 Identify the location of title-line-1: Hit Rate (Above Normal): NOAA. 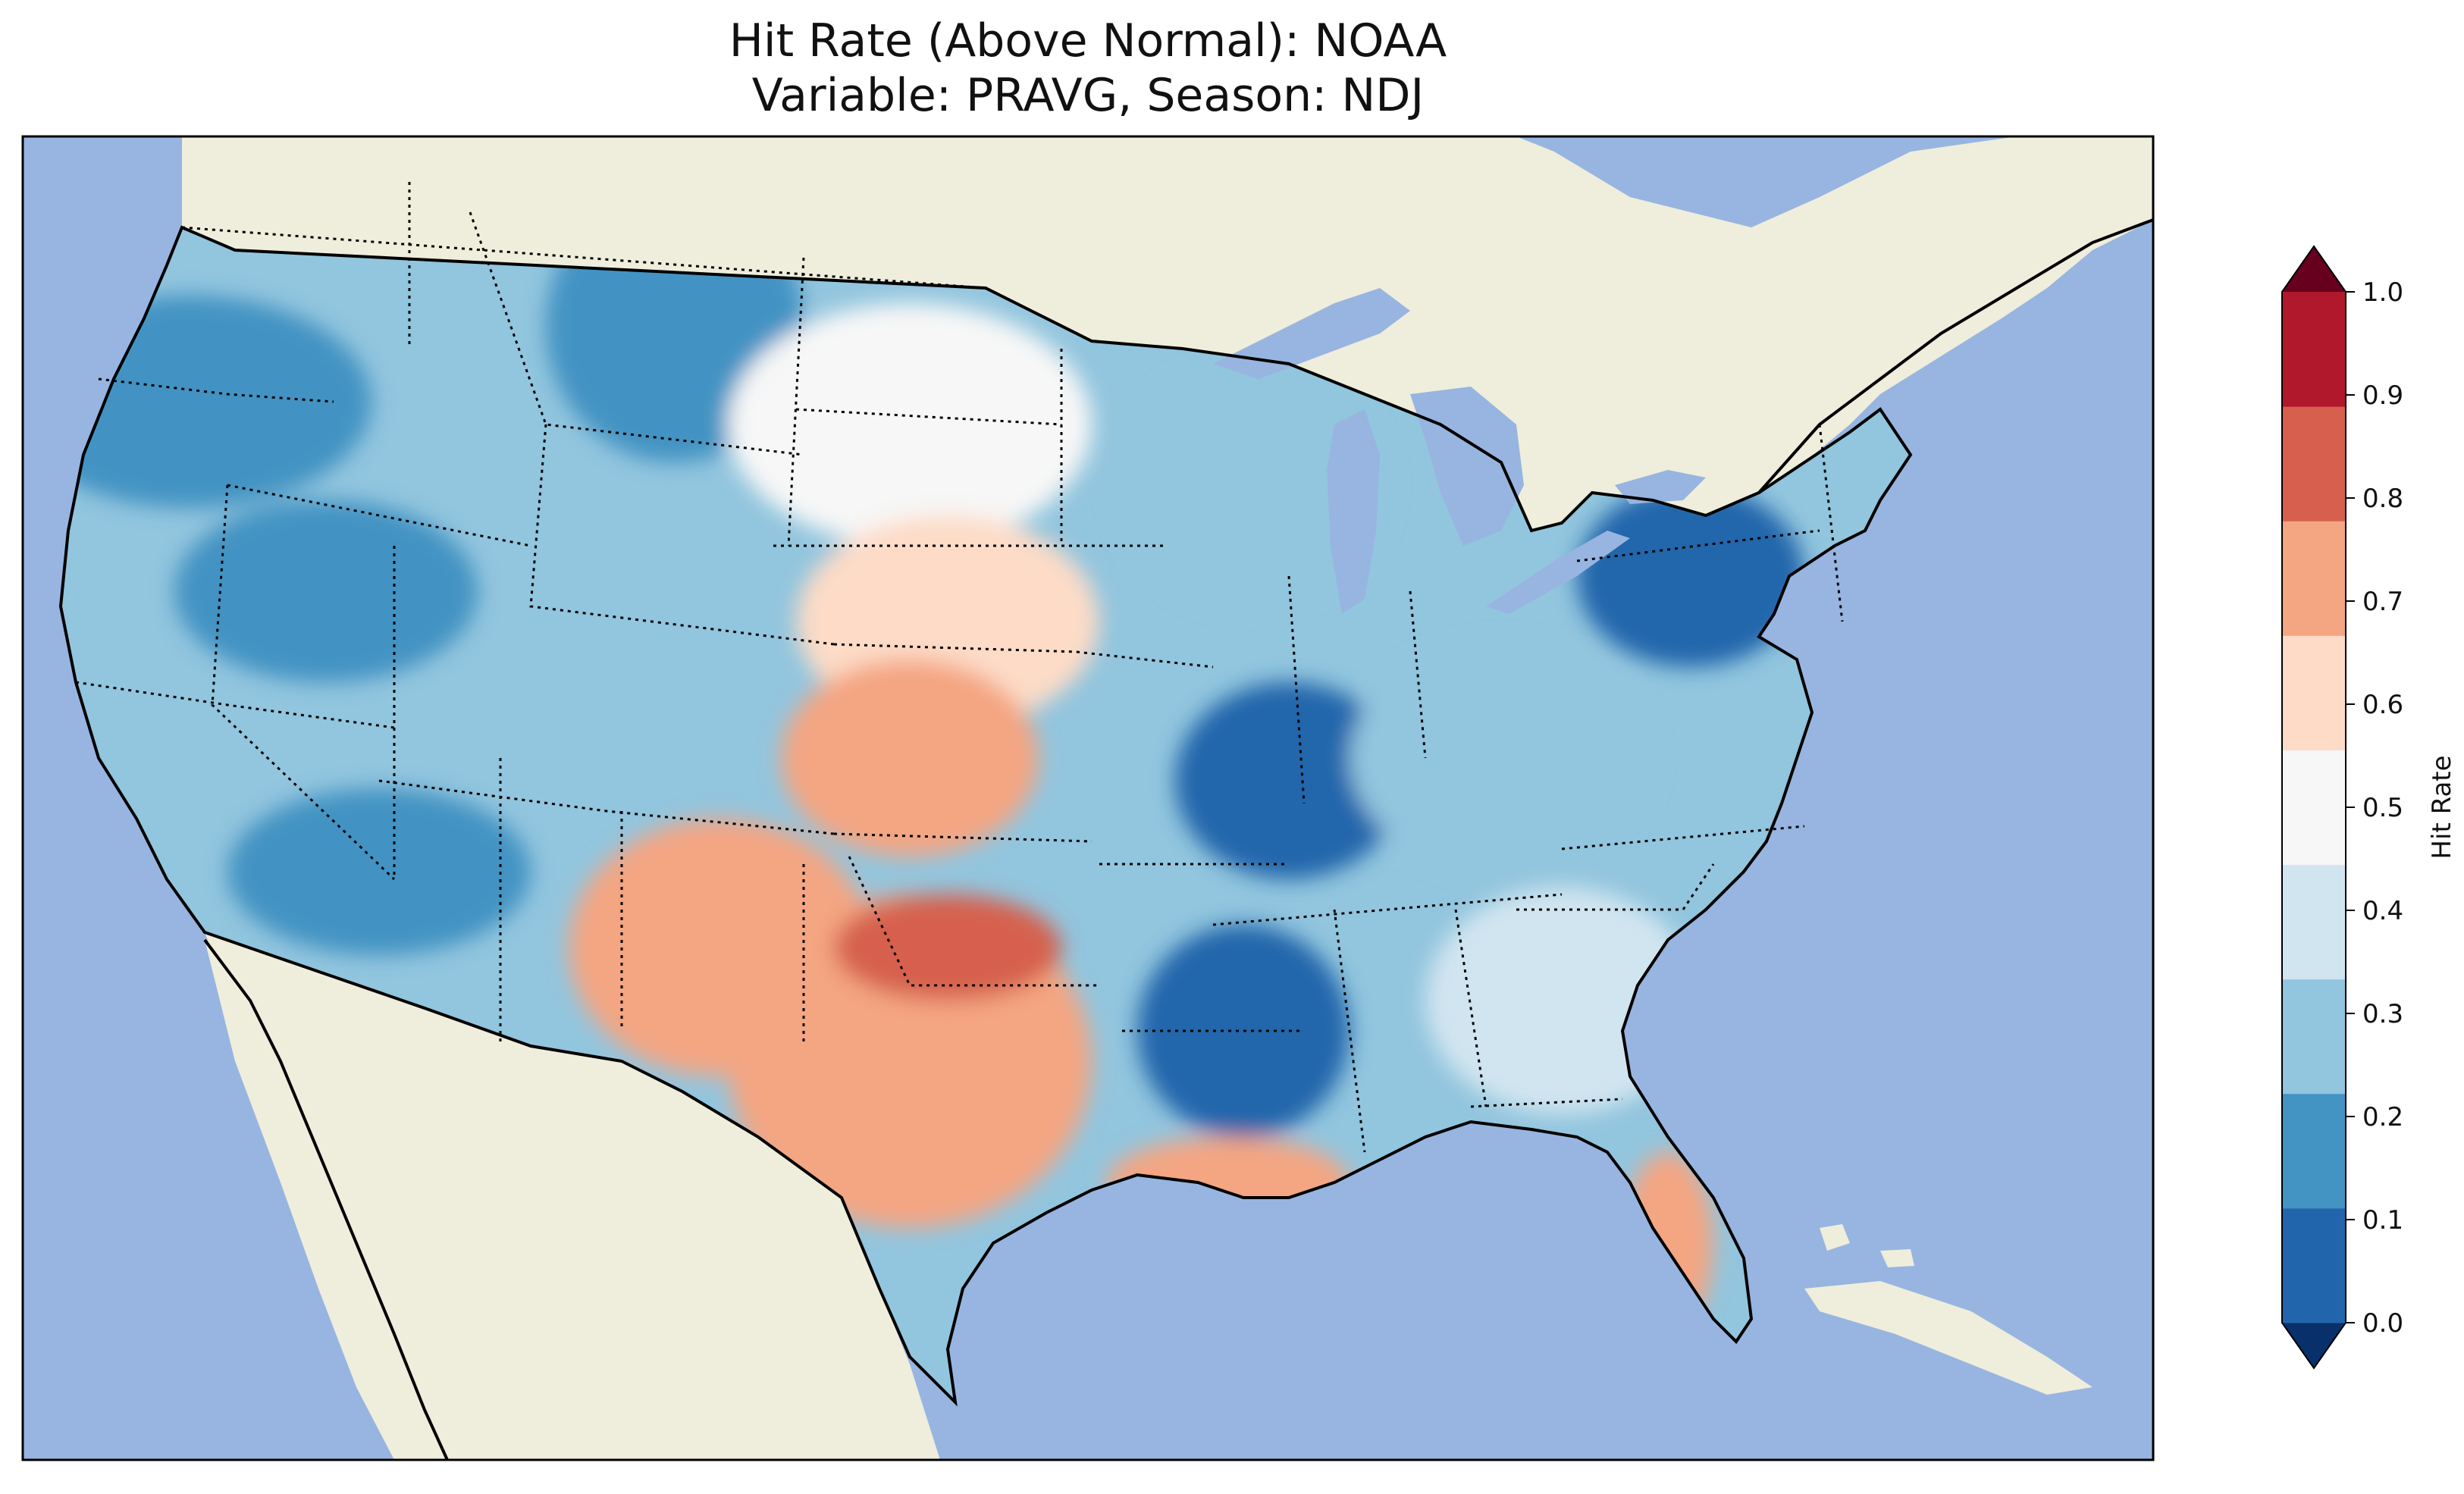
(1088, 40).